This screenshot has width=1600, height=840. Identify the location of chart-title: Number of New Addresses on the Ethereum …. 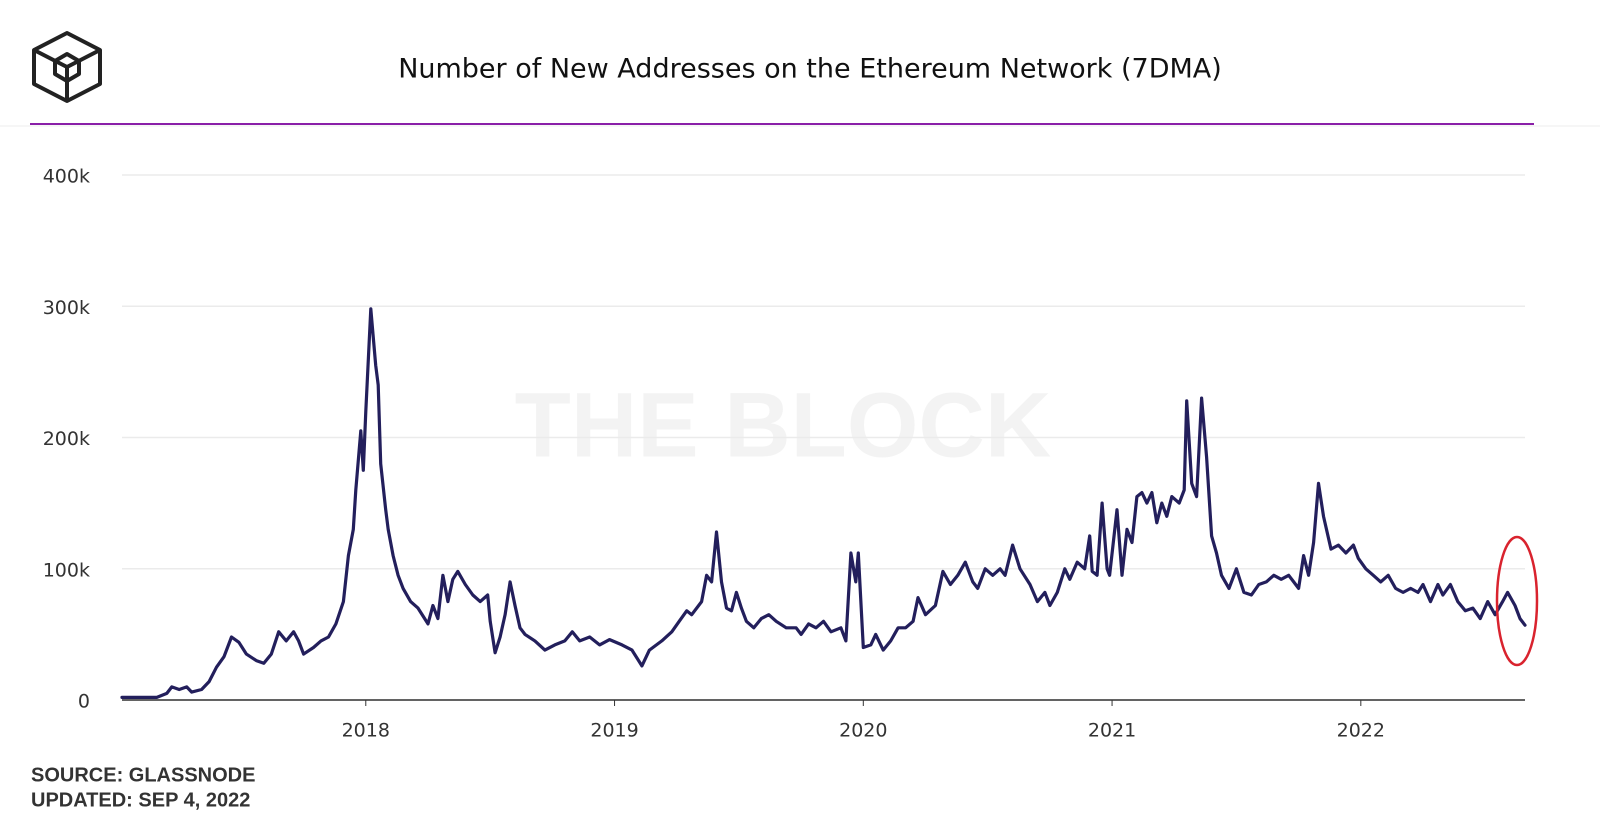
(810, 69).